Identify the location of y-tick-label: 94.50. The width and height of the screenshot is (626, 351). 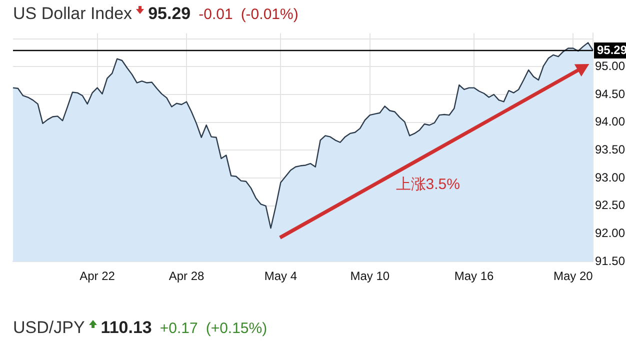
(610, 93).